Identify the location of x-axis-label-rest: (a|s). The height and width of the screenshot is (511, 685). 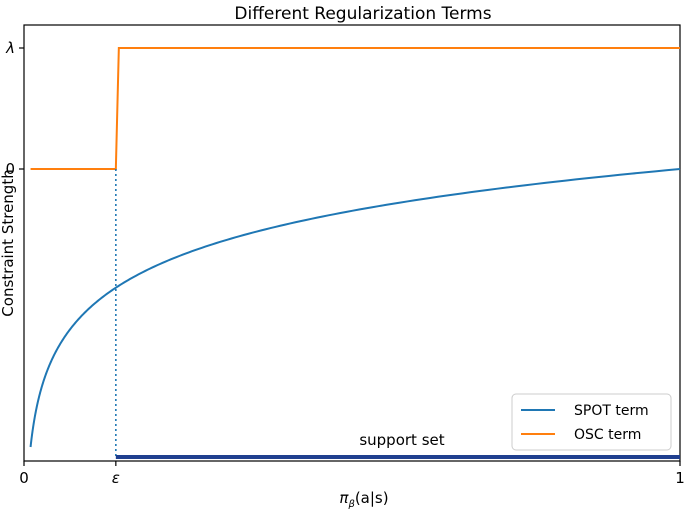
(372, 498).